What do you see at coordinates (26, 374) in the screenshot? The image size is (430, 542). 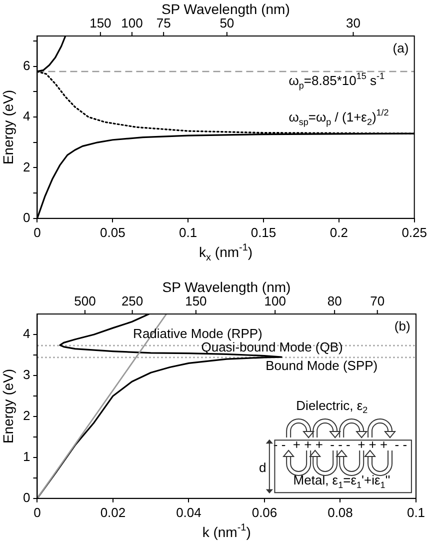 I see `y-tick-label: 3` at bounding box center [26, 374].